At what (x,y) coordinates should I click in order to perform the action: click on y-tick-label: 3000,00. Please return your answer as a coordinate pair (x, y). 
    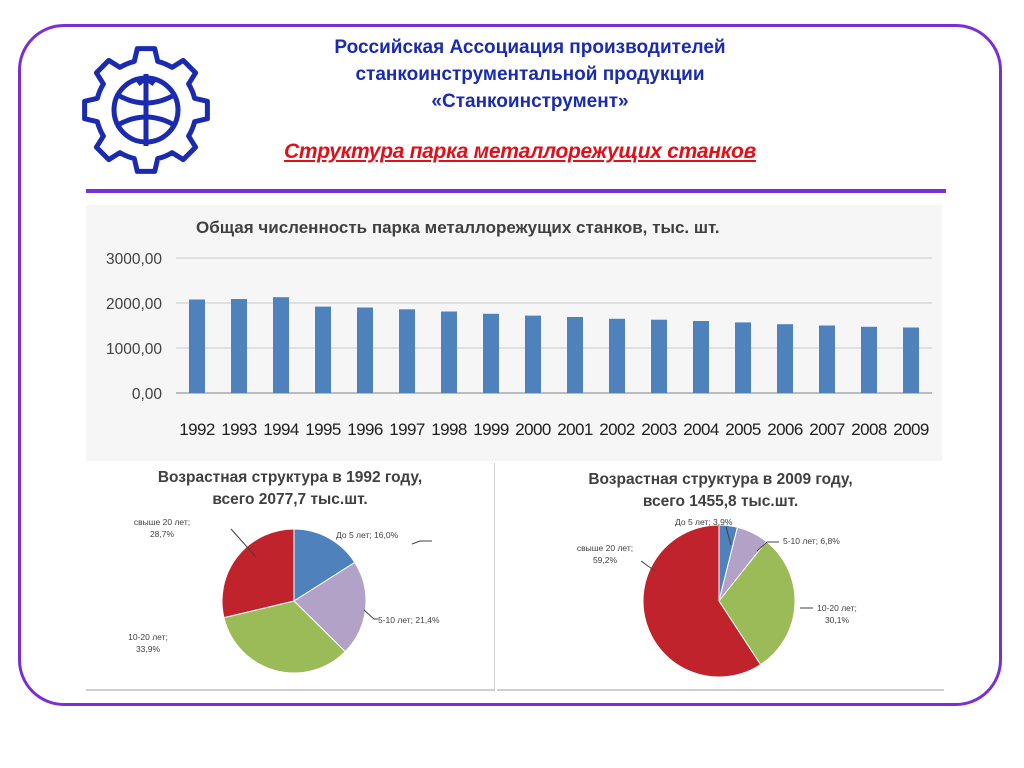
    Looking at the image, I should click on (134, 259).